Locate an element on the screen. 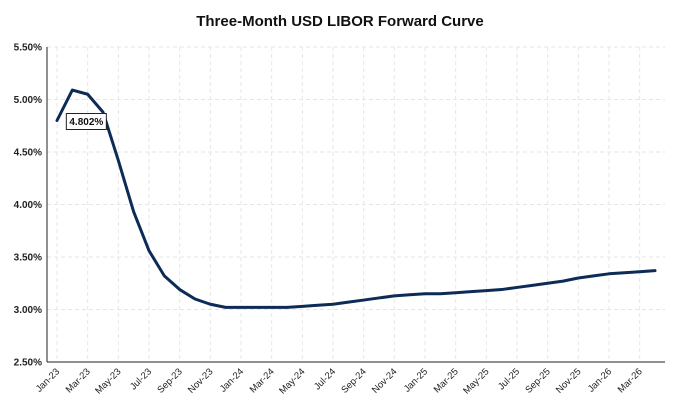 The image size is (681, 414). x-tick-label: Nov-25 is located at coordinates (568, 380).